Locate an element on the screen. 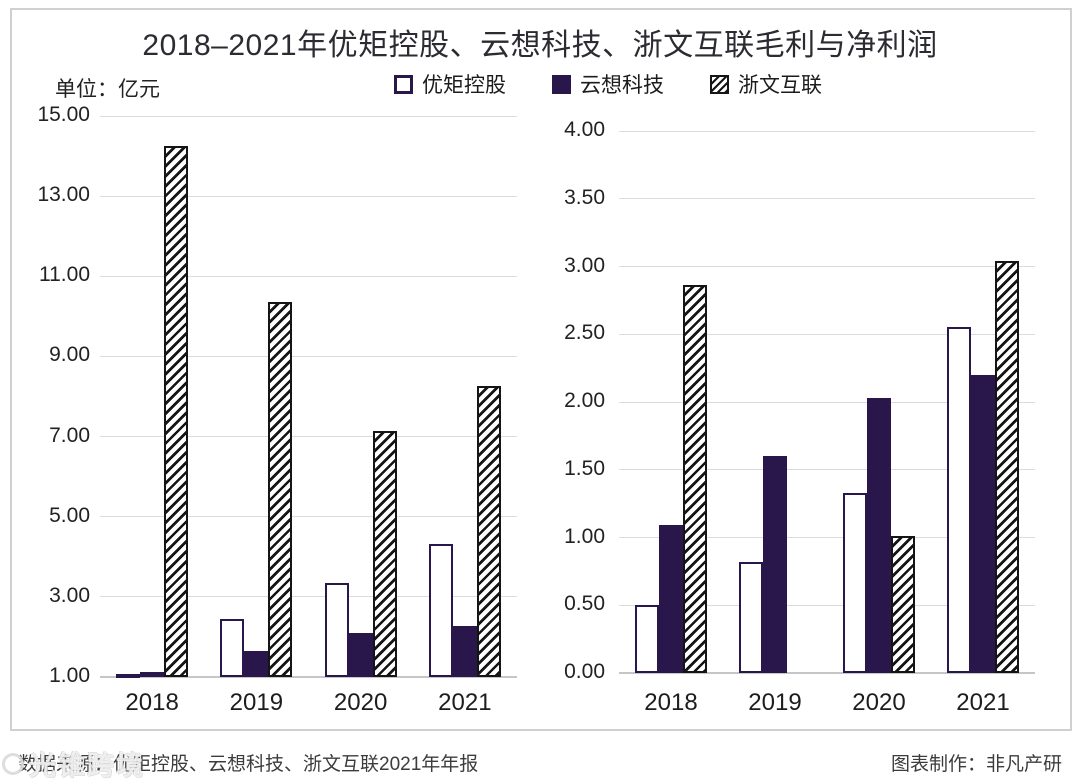 The image size is (1080, 780). y-axis-tick-label: 5.00 is located at coordinates (69, 515).